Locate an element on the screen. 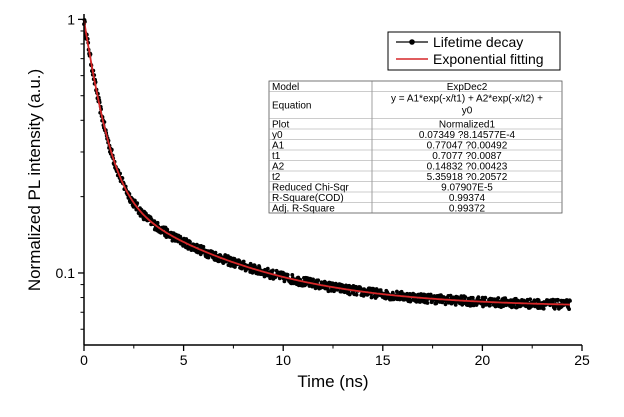 The image size is (624, 417). table-row-label: Reduced Chi-Sqr is located at coordinates (310, 187).